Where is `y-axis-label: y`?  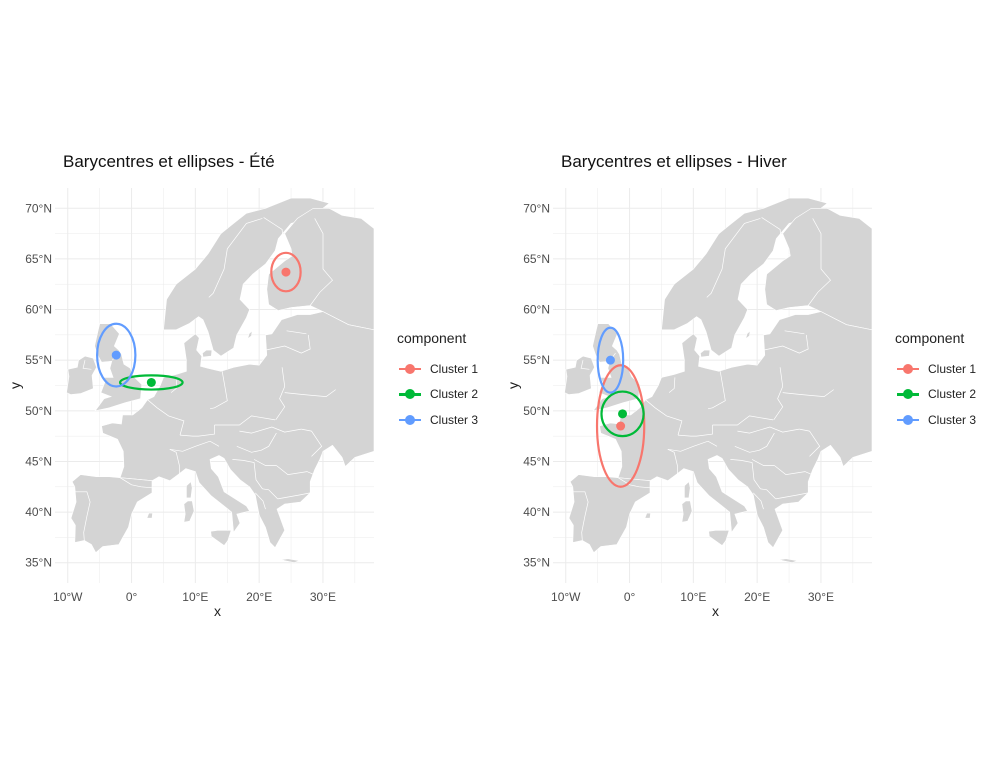
y-axis-label: y is located at coordinates (513, 385).